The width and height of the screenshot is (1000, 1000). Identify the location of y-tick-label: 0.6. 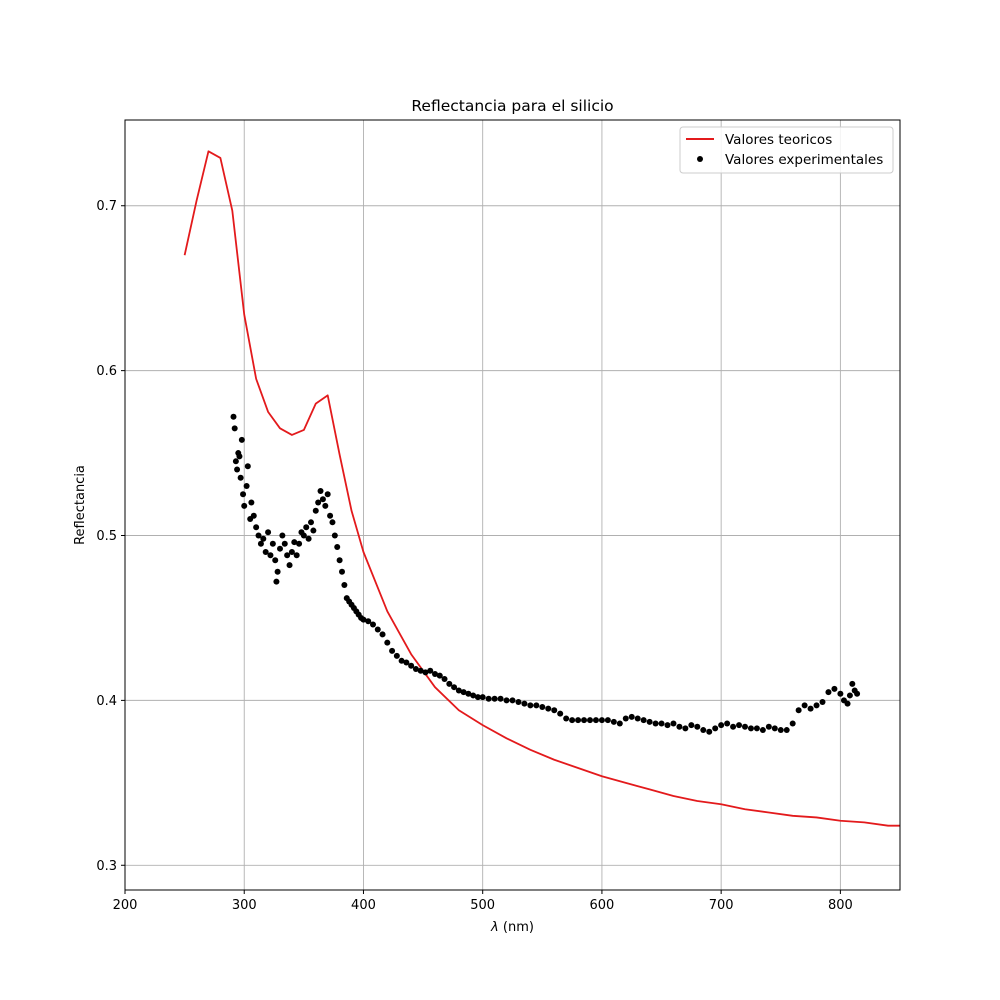
(106, 371).